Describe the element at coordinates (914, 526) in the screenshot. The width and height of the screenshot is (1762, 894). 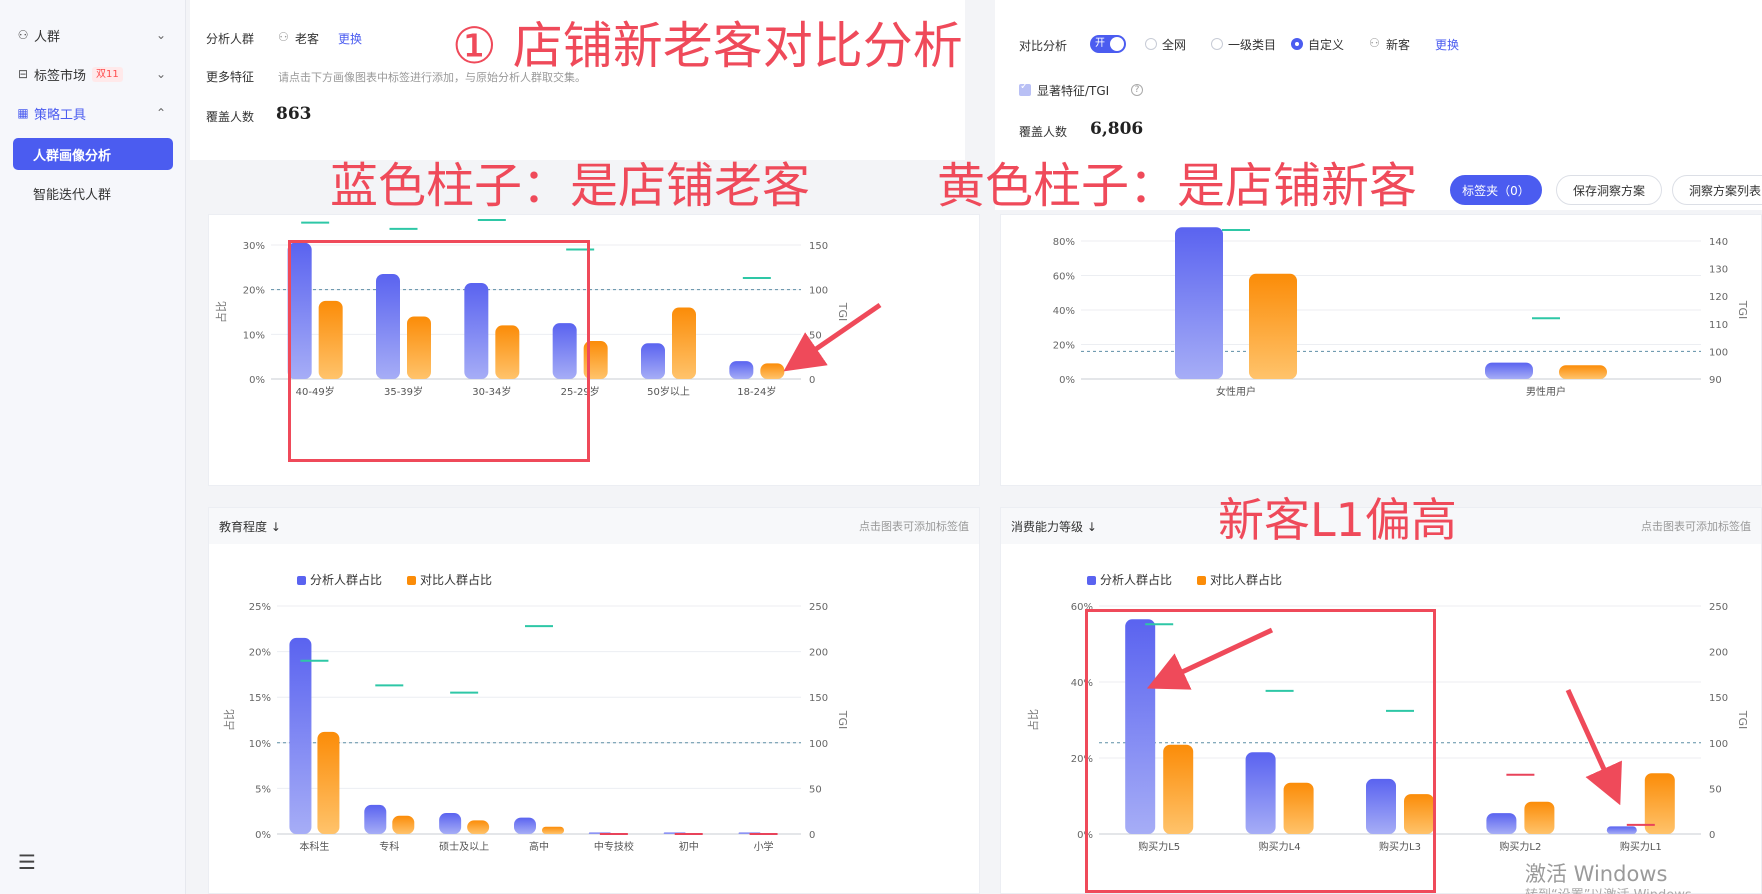
I see `education-card-hint: 点击图表可添加标签值` at that location.